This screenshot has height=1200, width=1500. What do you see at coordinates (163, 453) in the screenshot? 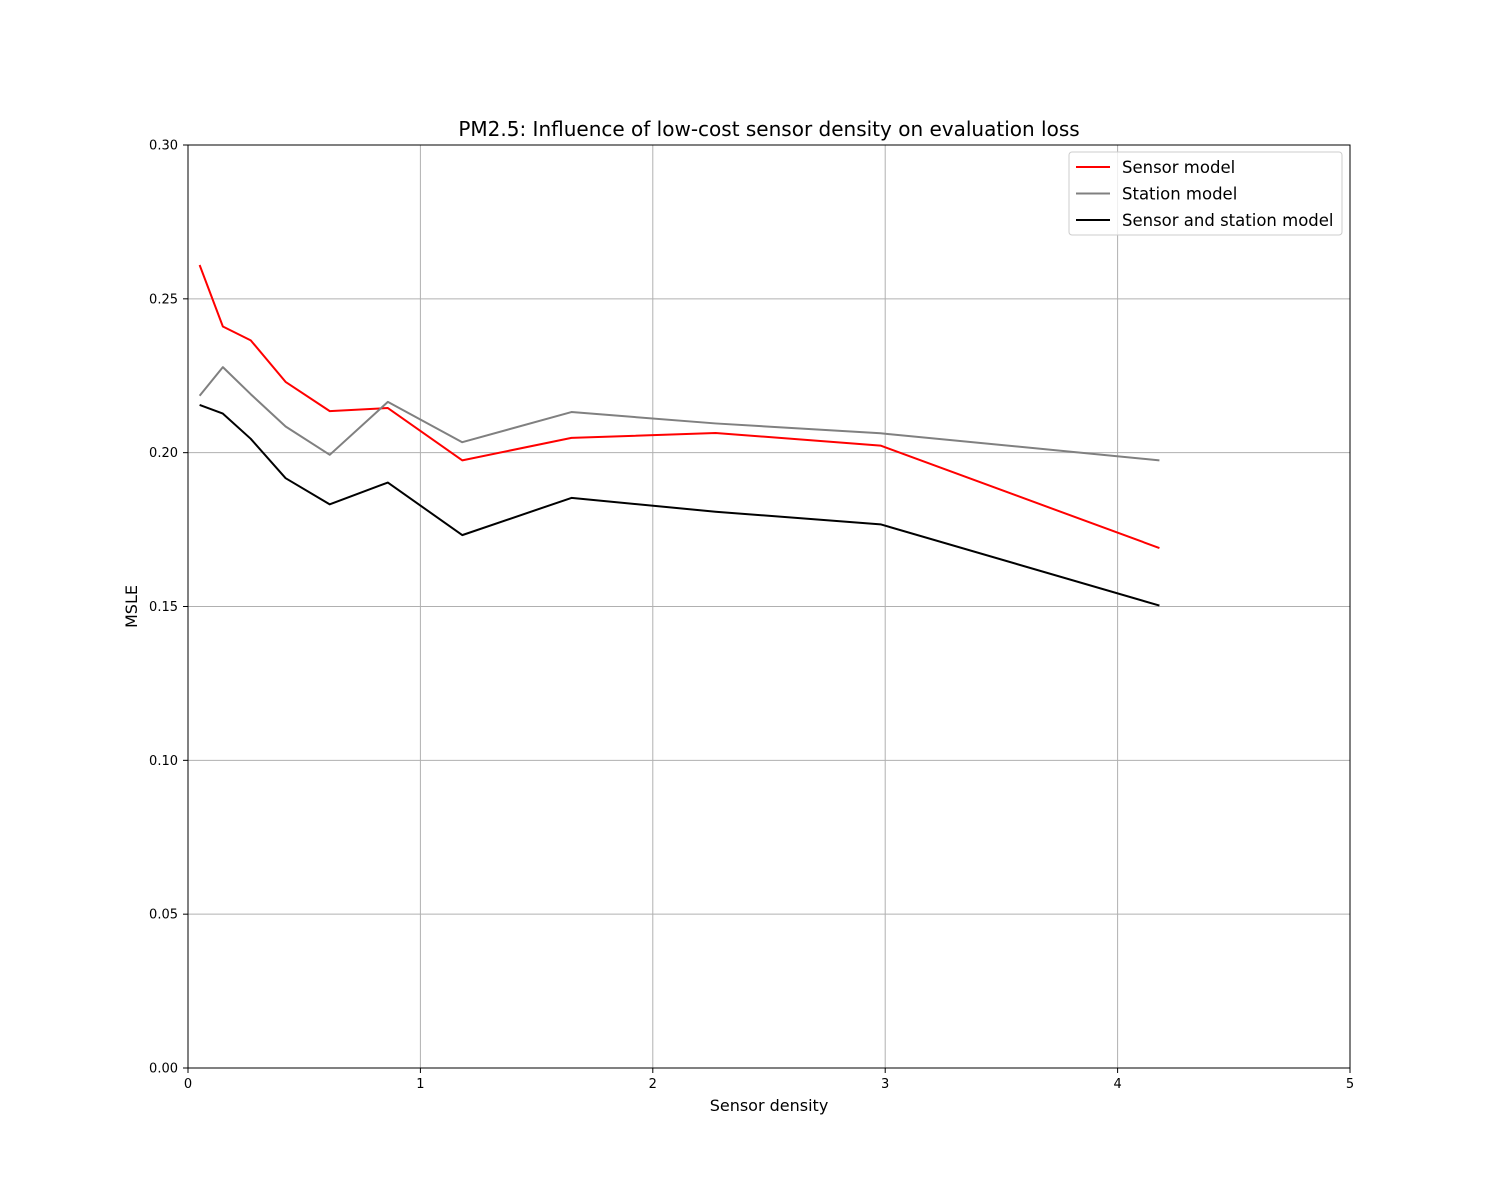
I see `y-tick-label: 0.20` at bounding box center [163, 453].